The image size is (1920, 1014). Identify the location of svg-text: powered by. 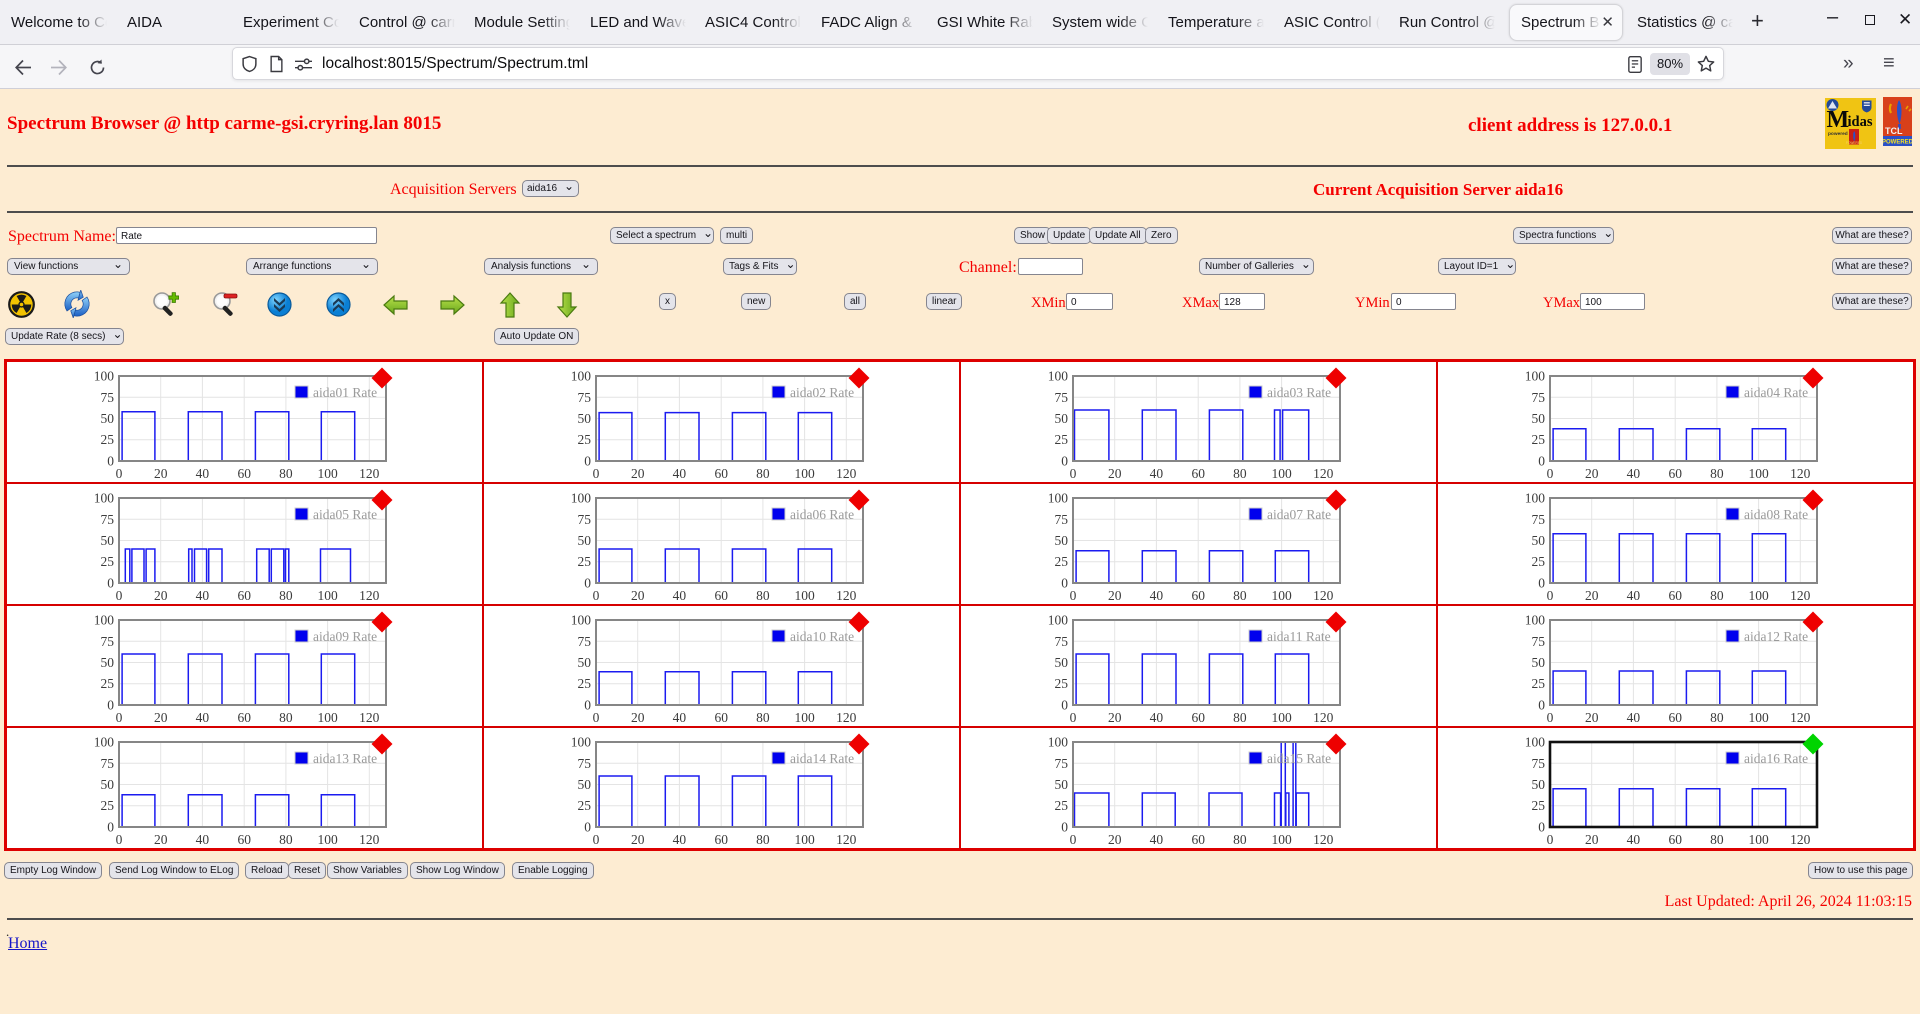
(1841, 134).